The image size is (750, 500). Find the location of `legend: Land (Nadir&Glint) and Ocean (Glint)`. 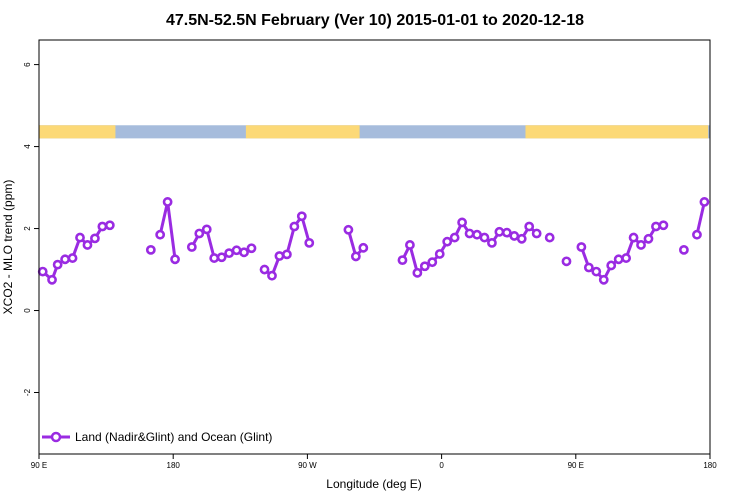

legend: Land (Nadir&Glint) and Ocean (Glint) is located at coordinates (157, 437).